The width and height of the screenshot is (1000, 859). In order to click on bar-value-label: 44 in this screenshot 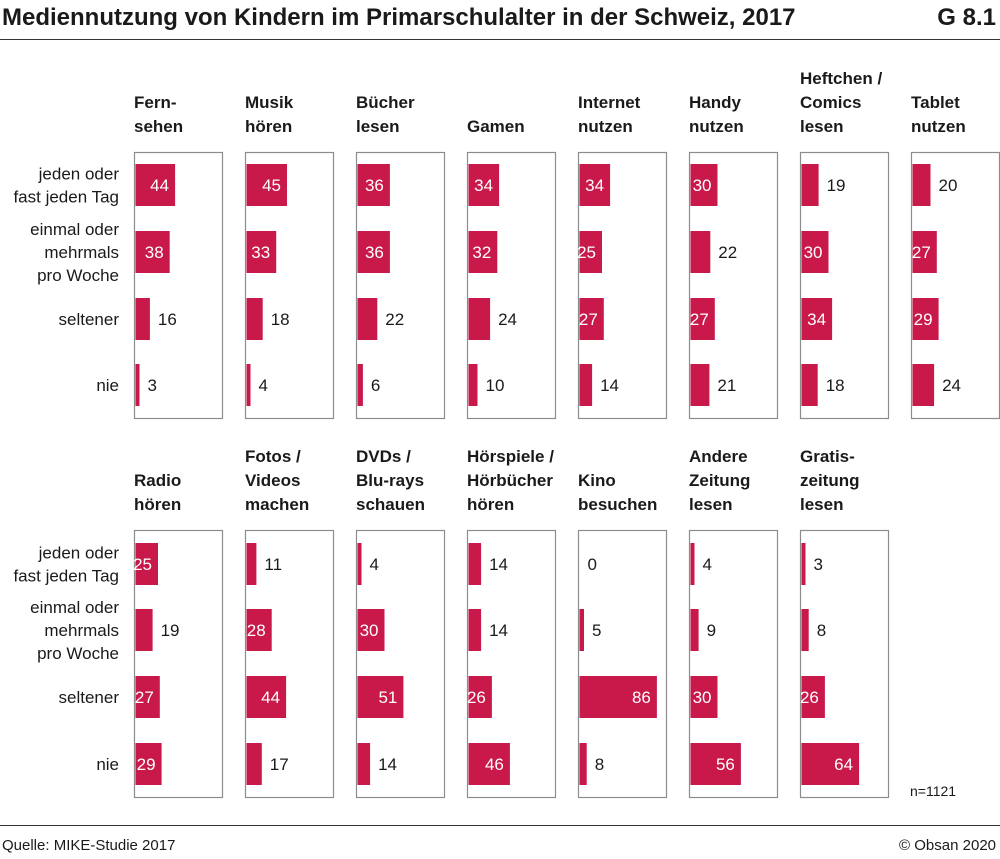, I will do `click(270, 697)`.